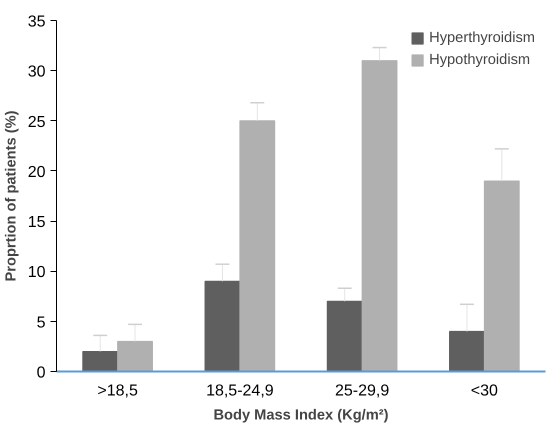 Image resolution: width=555 pixels, height=426 pixels. What do you see at coordinates (37, 22) in the screenshot?
I see `y-tick-label: 35` at bounding box center [37, 22].